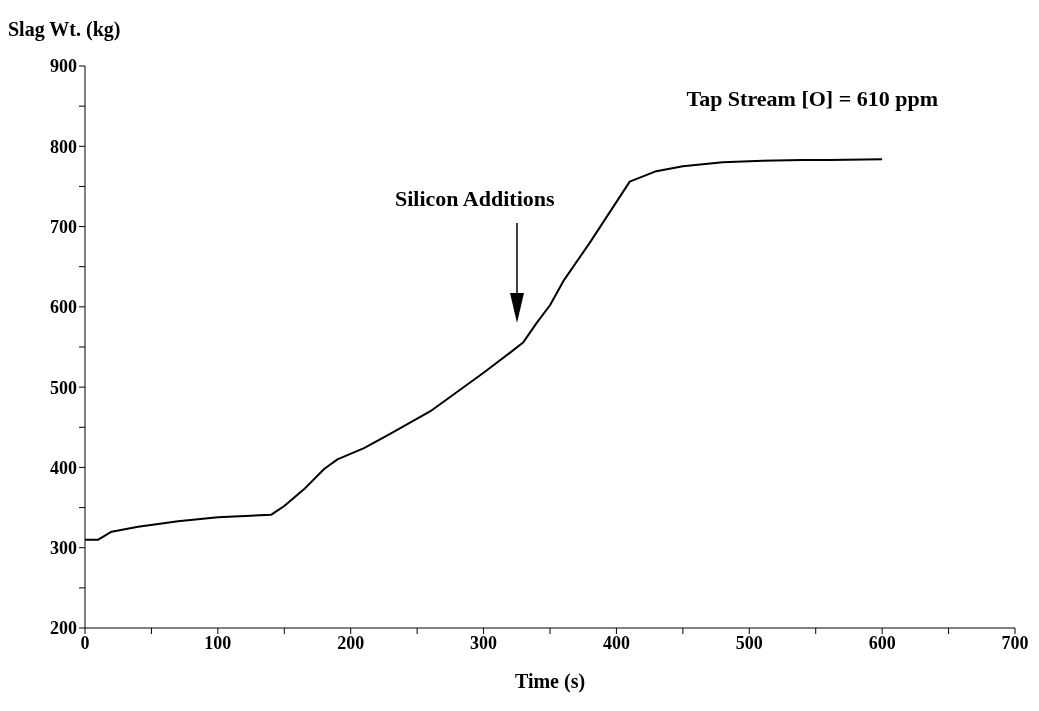 This screenshot has height=711, width=1039. Describe the element at coordinates (63, 226) in the screenshot. I see `y-tick-label: 700` at that location.